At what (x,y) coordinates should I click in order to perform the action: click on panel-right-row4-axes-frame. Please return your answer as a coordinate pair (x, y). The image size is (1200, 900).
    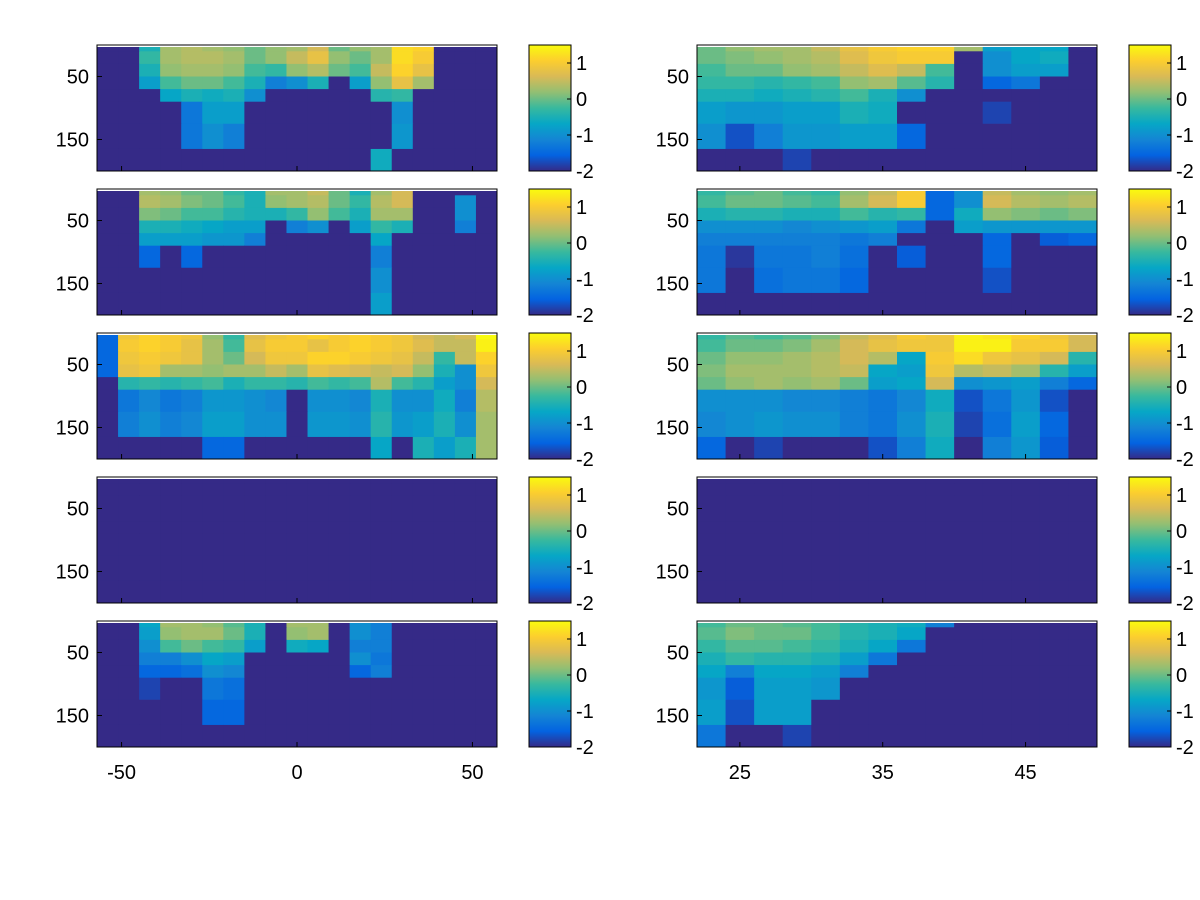
    Looking at the image, I should click on (897, 540).